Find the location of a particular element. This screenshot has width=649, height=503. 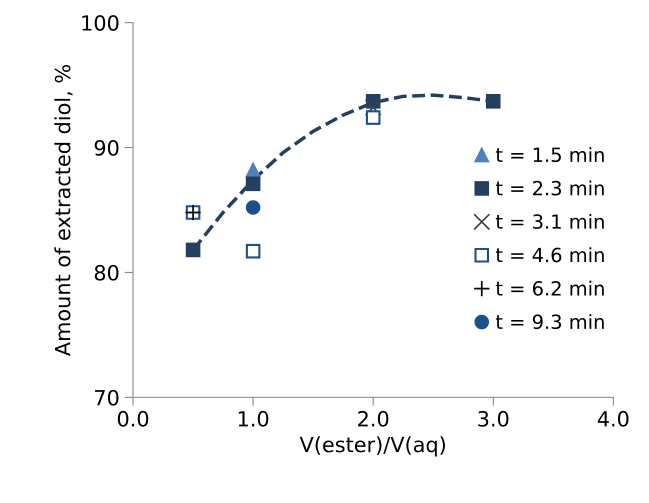

y-tick-label: 80 is located at coordinates (106, 272).